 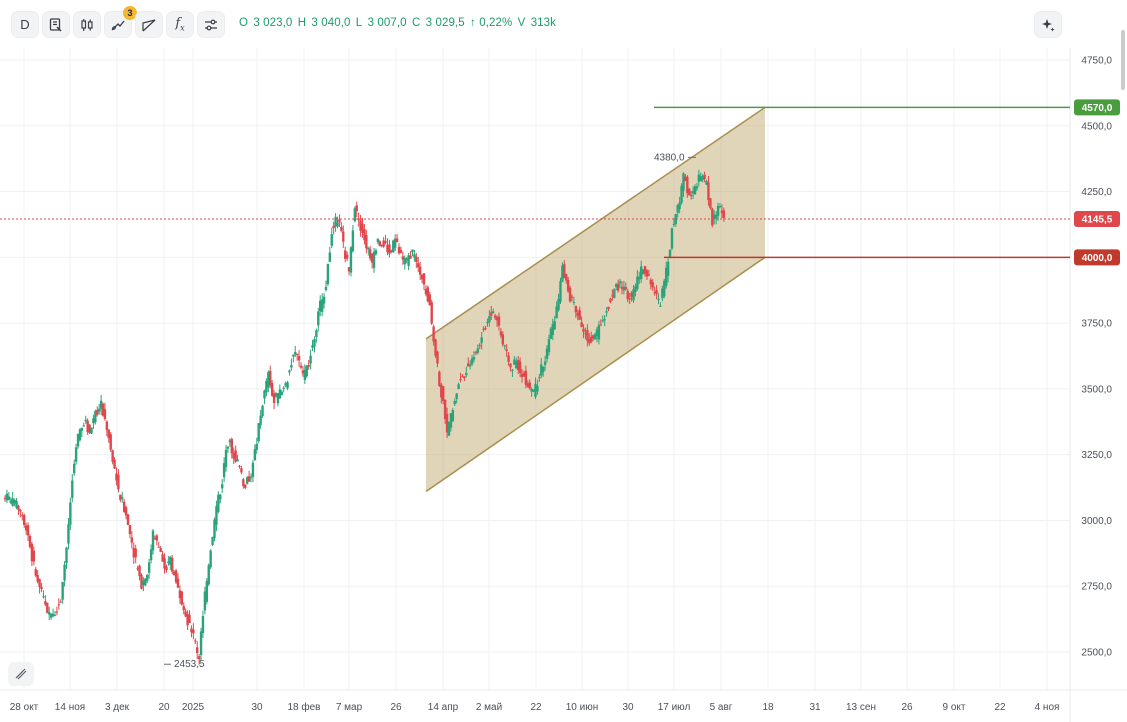 I want to click on drawing-line-icon, so click(x=149, y=24).